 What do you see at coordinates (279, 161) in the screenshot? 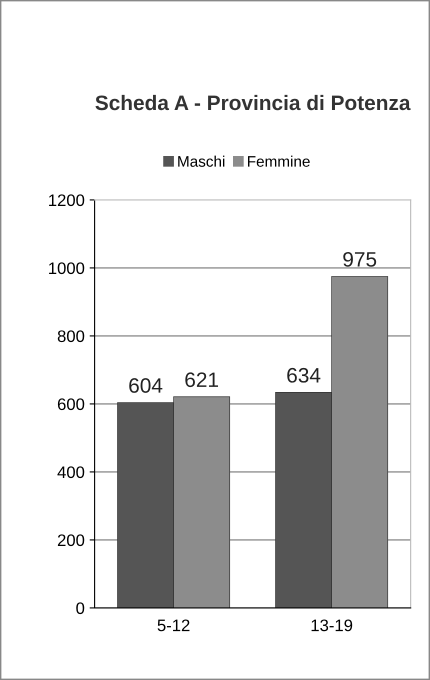
I see `legend-label: Femmine` at bounding box center [279, 161].